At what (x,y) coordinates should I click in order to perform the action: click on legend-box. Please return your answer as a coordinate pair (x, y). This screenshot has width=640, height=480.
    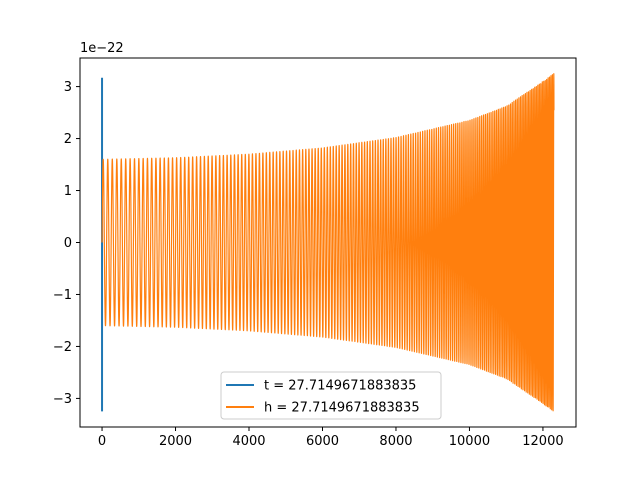
    Looking at the image, I should click on (331, 395).